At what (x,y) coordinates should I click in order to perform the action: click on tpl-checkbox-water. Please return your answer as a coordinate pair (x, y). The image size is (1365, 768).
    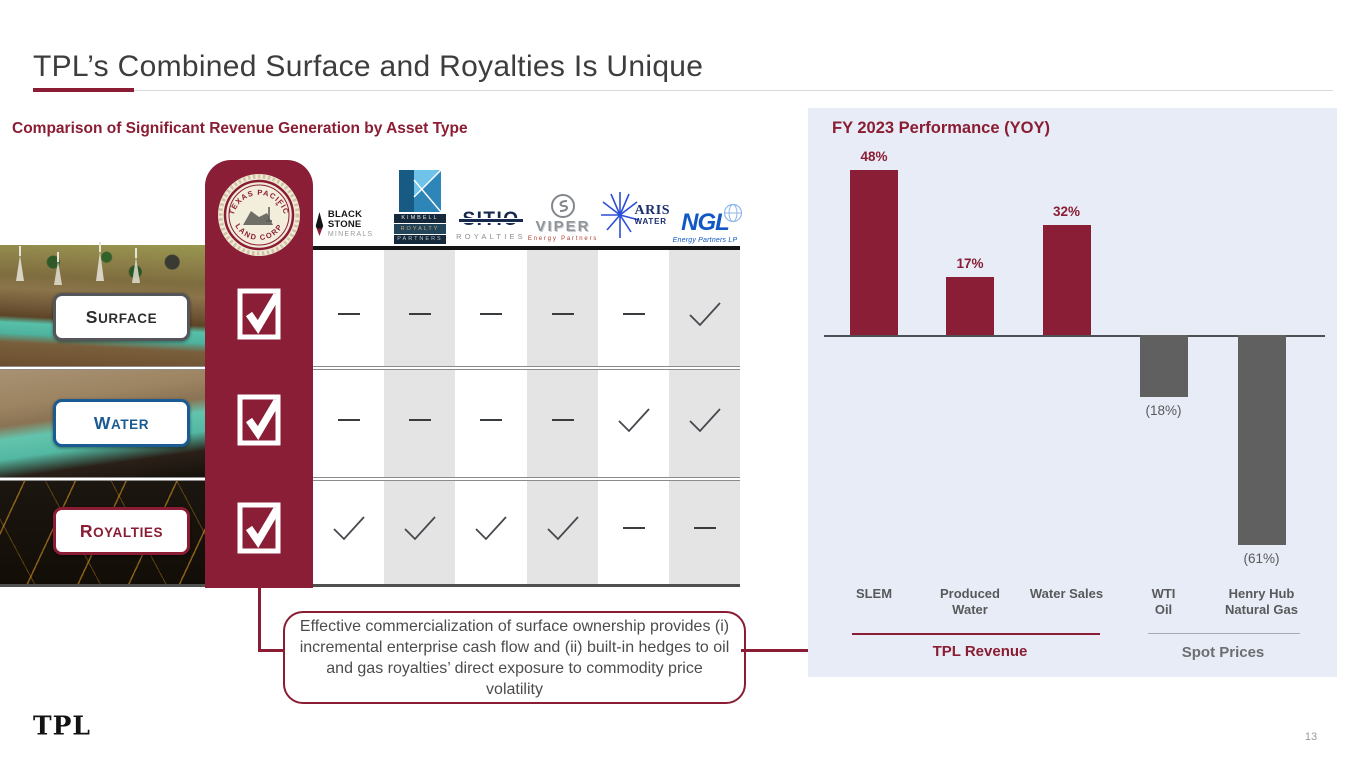
    Looking at the image, I should click on (259, 420).